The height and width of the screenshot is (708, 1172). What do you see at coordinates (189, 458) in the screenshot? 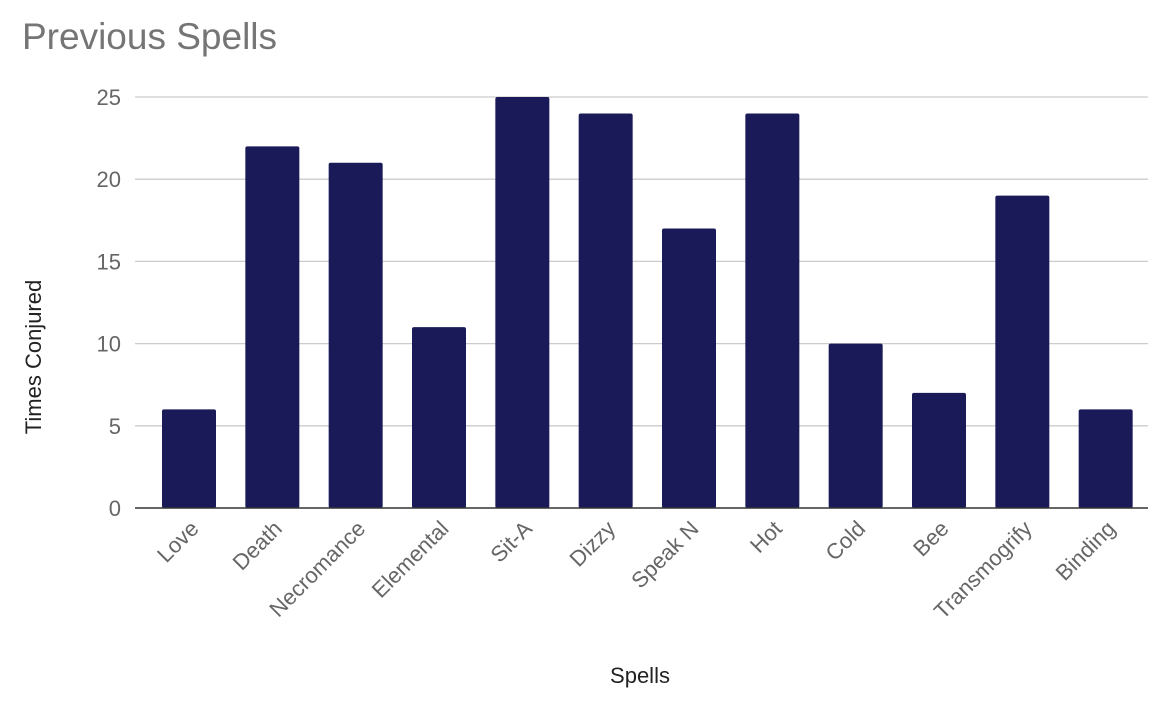
I see `bar-love` at bounding box center [189, 458].